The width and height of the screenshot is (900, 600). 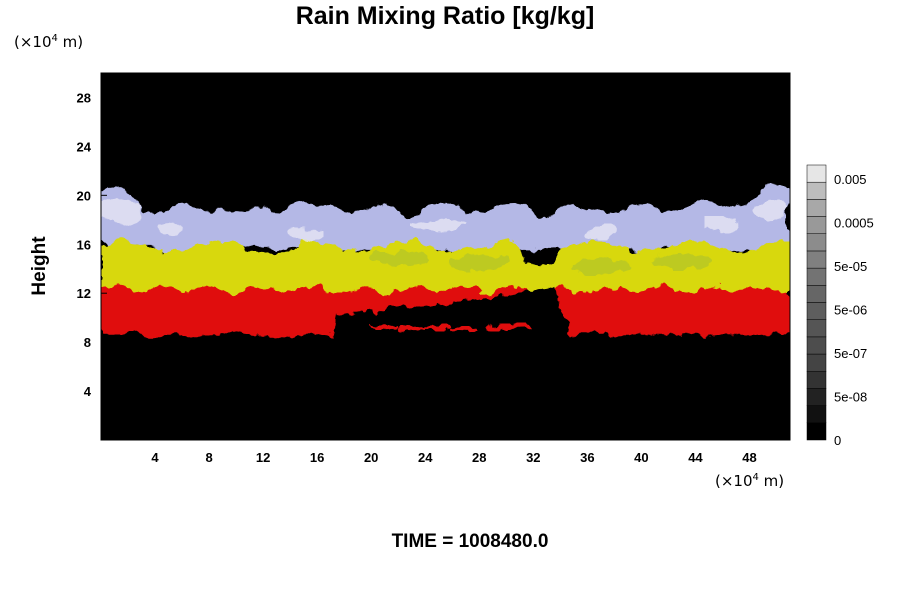 I want to click on x-tick-label: 4, so click(x=155, y=457).